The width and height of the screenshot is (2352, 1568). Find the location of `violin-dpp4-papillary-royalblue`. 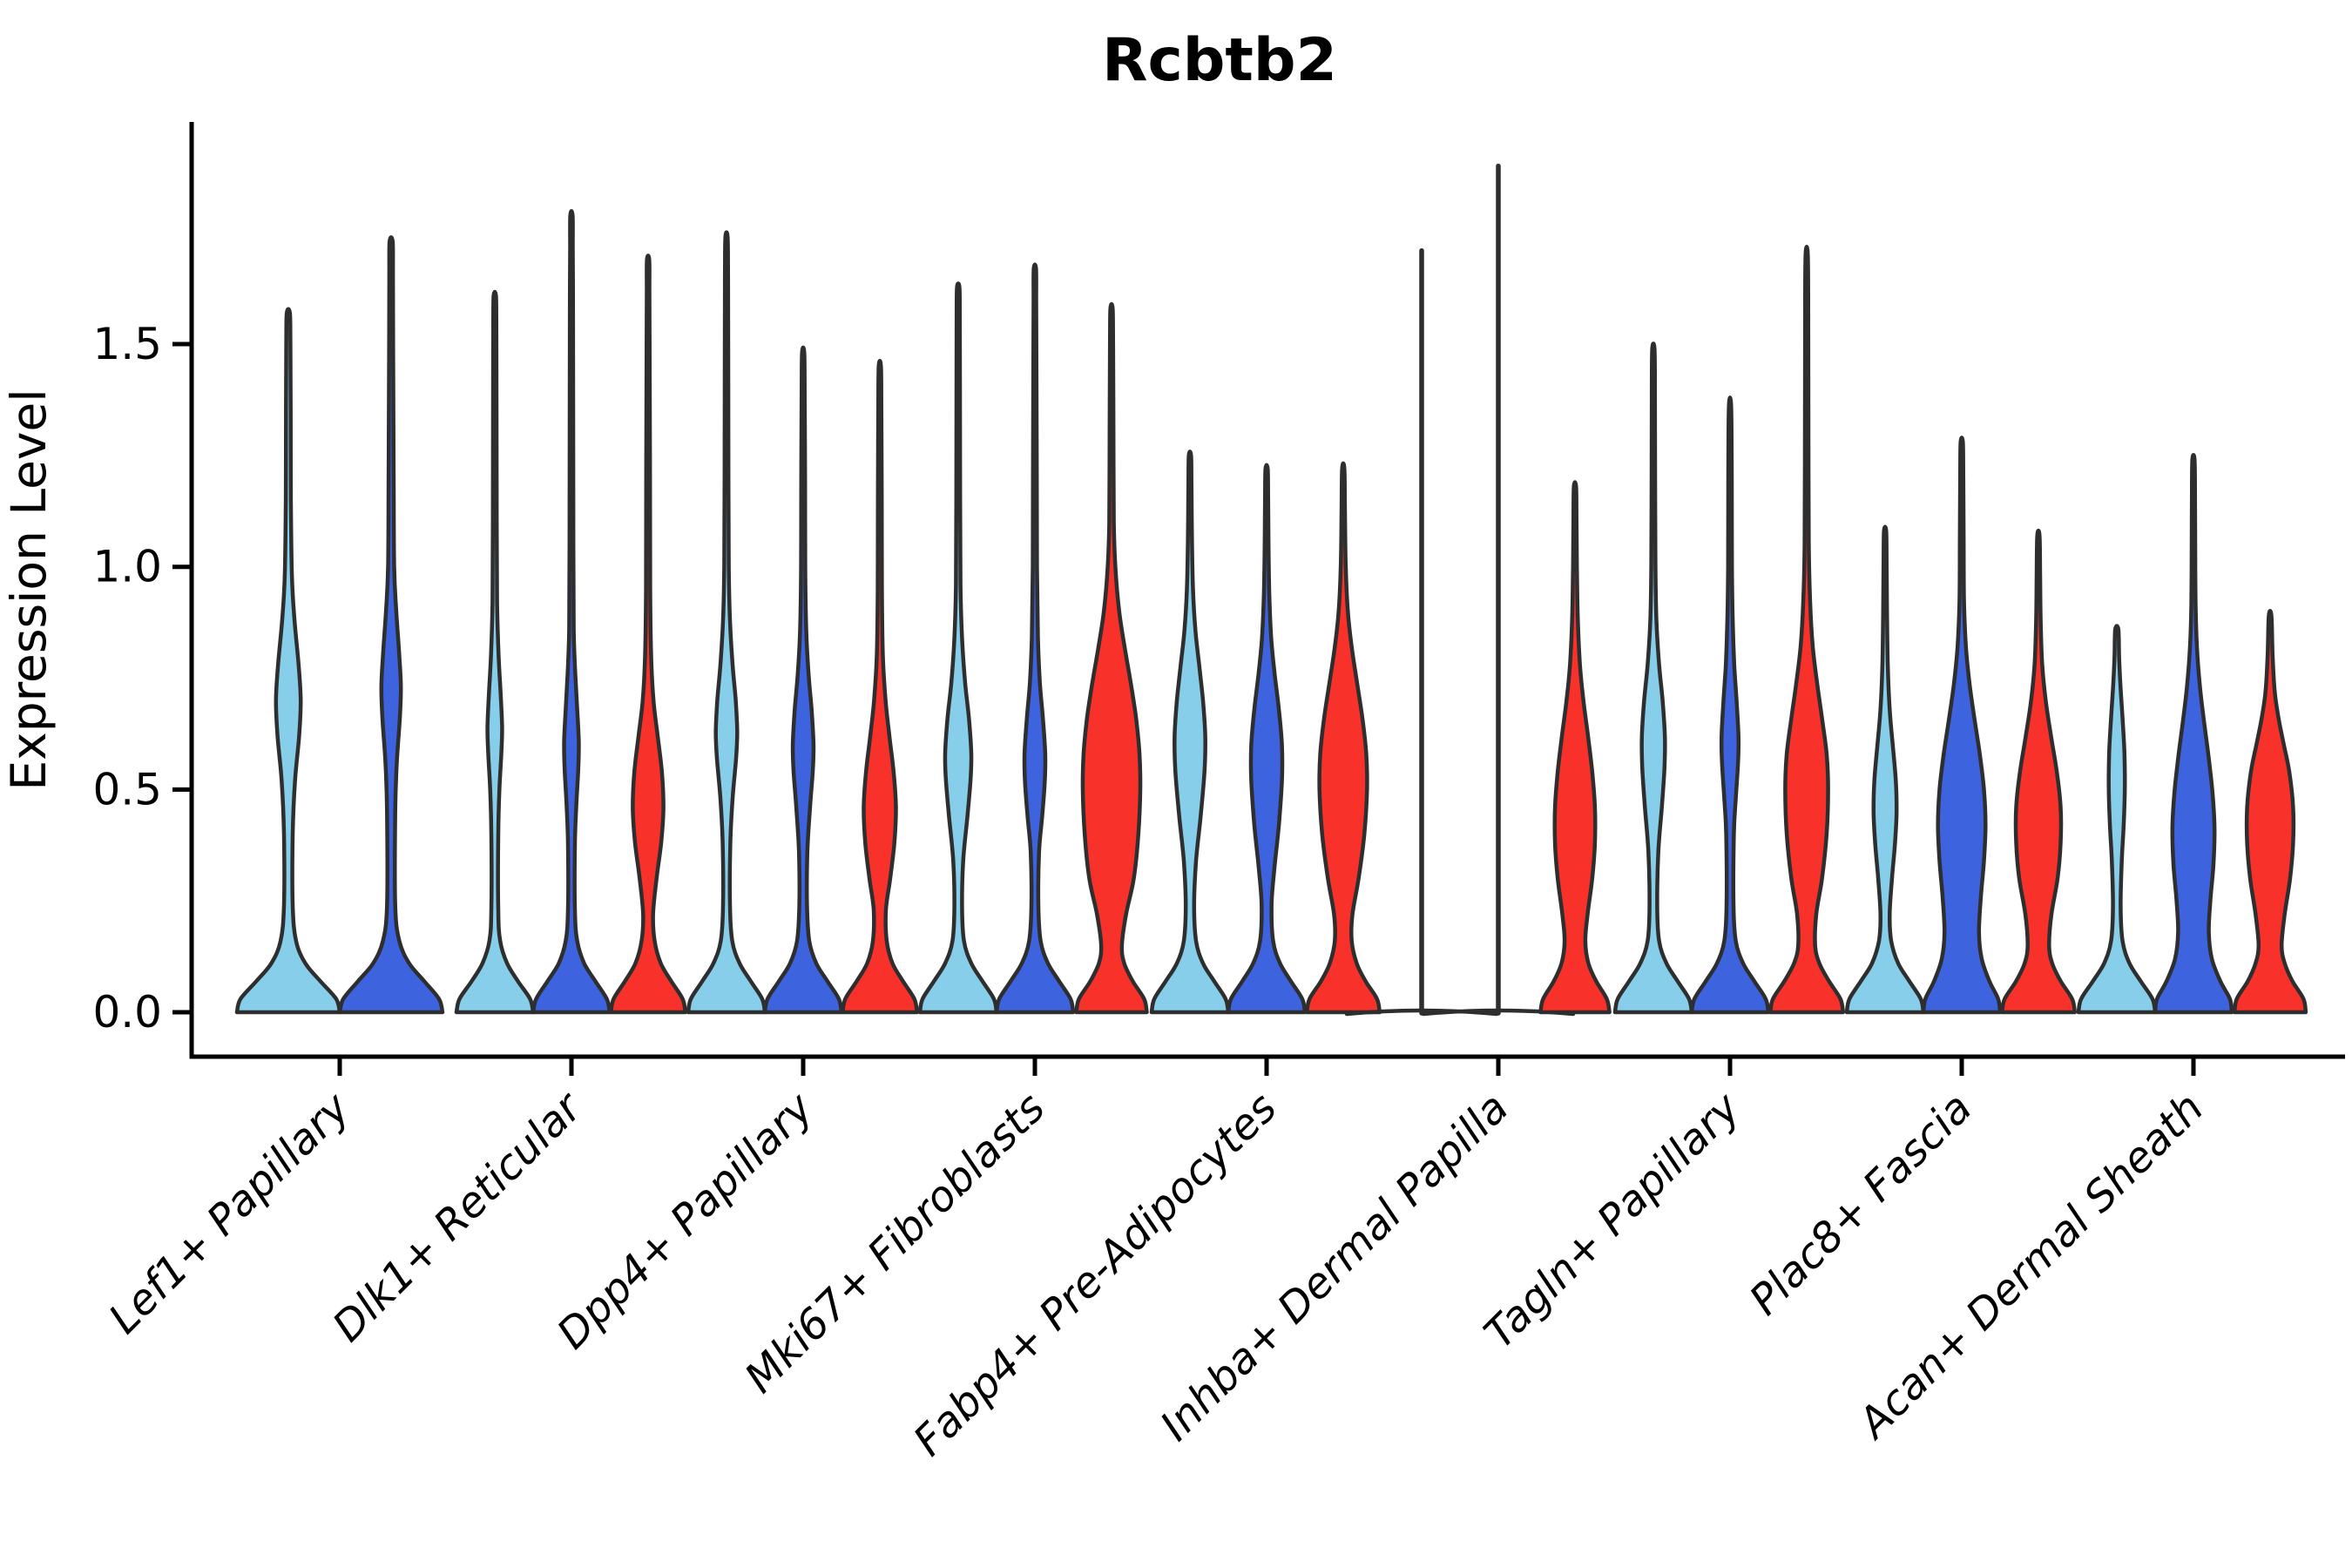

violin-dpp4-papillary-royalblue is located at coordinates (803, 680).